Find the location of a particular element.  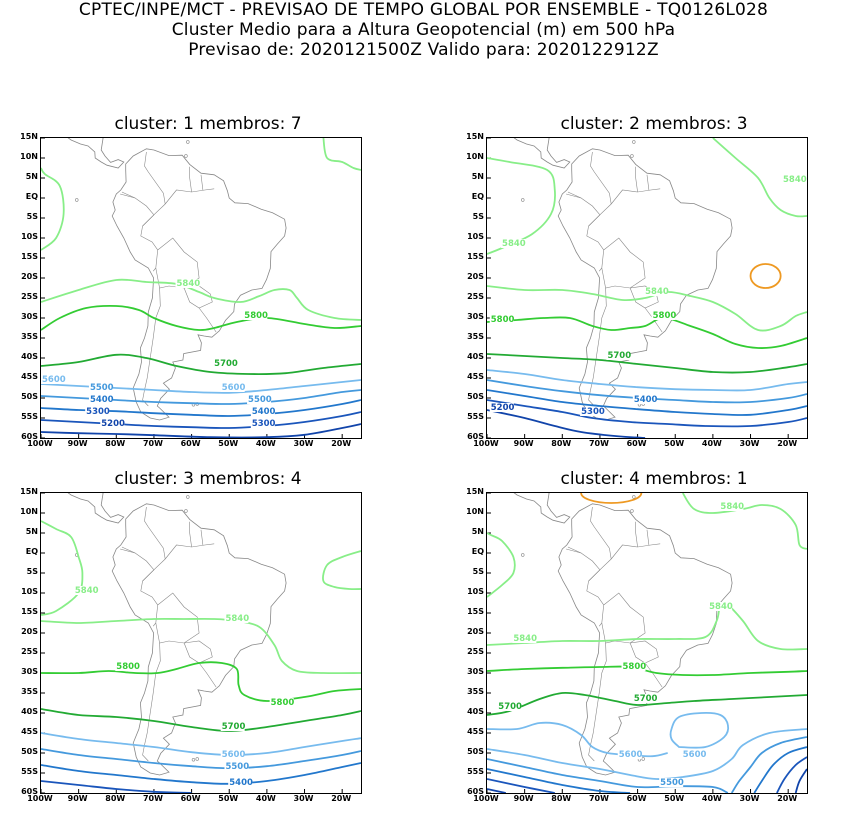

lon-tick-label: 40W is located at coordinates (265, 798).